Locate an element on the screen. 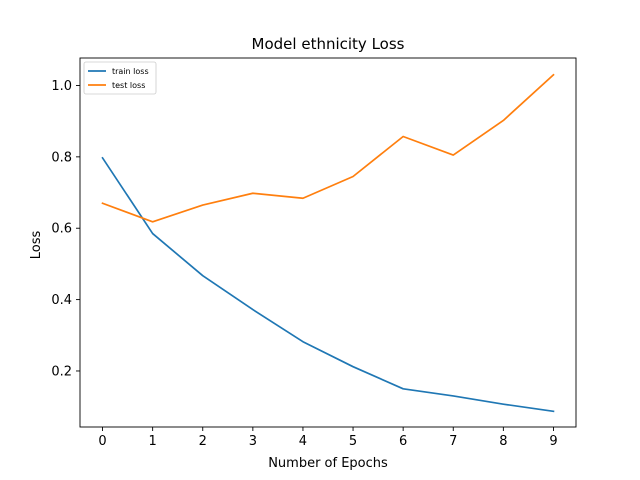 The width and height of the screenshot is (640, 480). x-tick-label: 7 is located at coordinates (453, 441).